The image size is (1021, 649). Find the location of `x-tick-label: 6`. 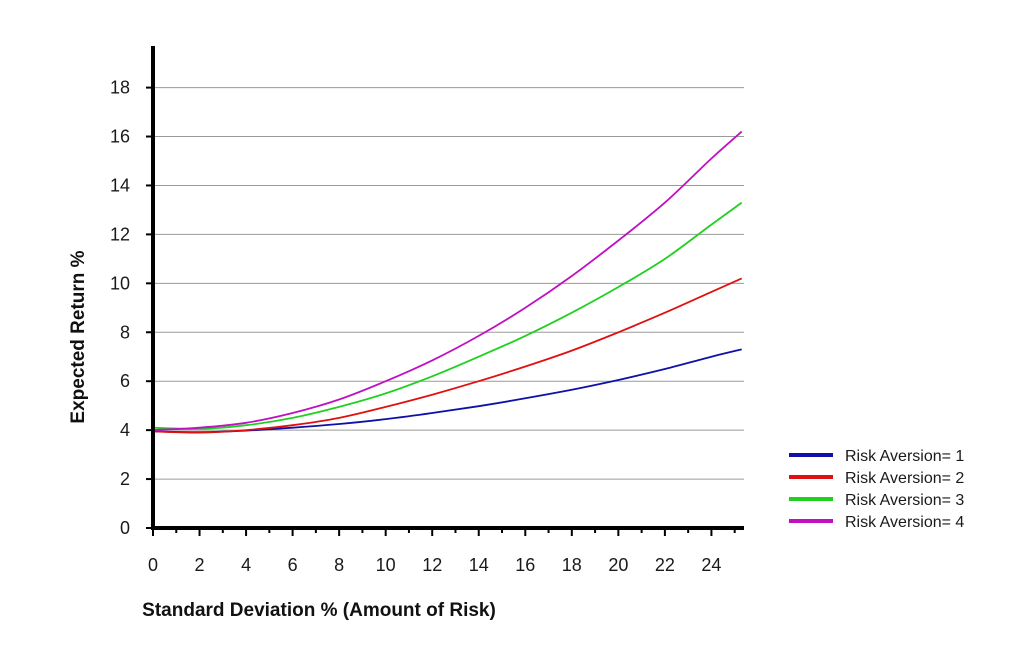

x-tick-label: 6 is located at coordinates (293, 565).